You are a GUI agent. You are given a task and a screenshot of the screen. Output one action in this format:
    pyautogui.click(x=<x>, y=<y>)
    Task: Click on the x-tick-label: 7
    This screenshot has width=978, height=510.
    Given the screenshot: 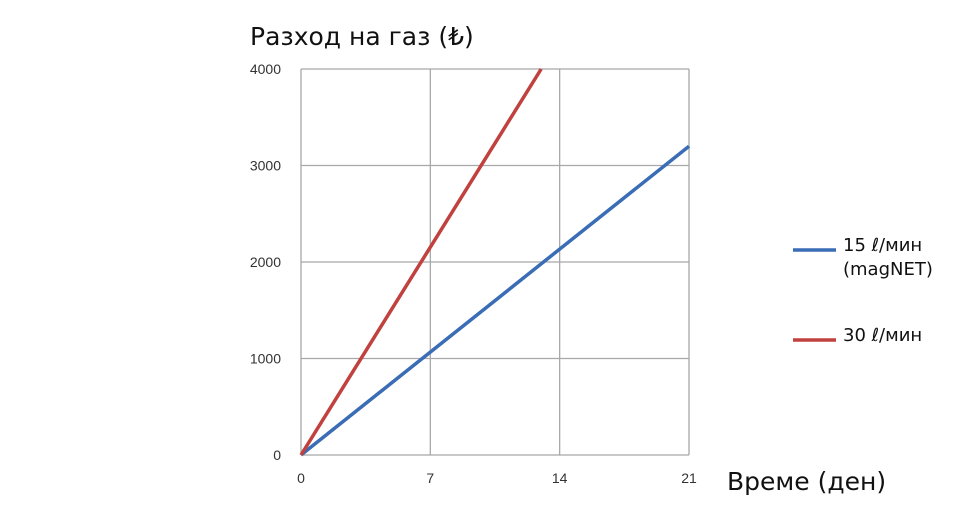 What is the action you would take?
    pyautogui.click(x=430, y=478)
    